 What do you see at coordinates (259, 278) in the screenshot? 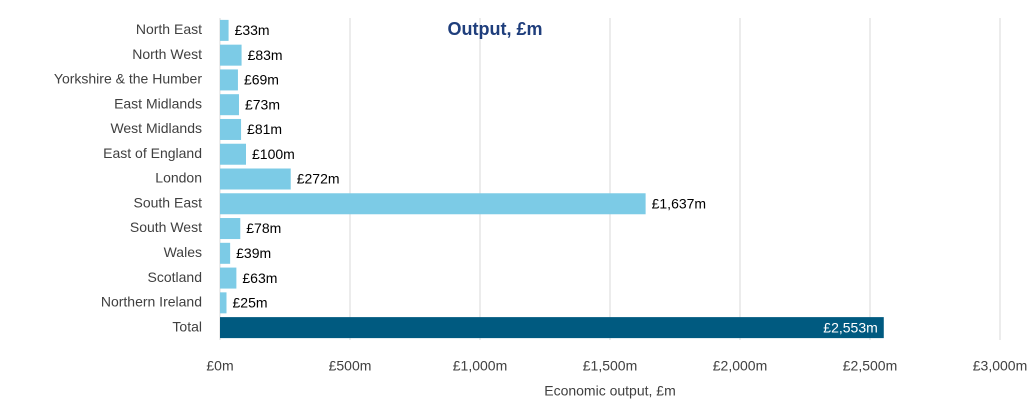
I see `value-label: £63m` at bounding box center [259, 278].